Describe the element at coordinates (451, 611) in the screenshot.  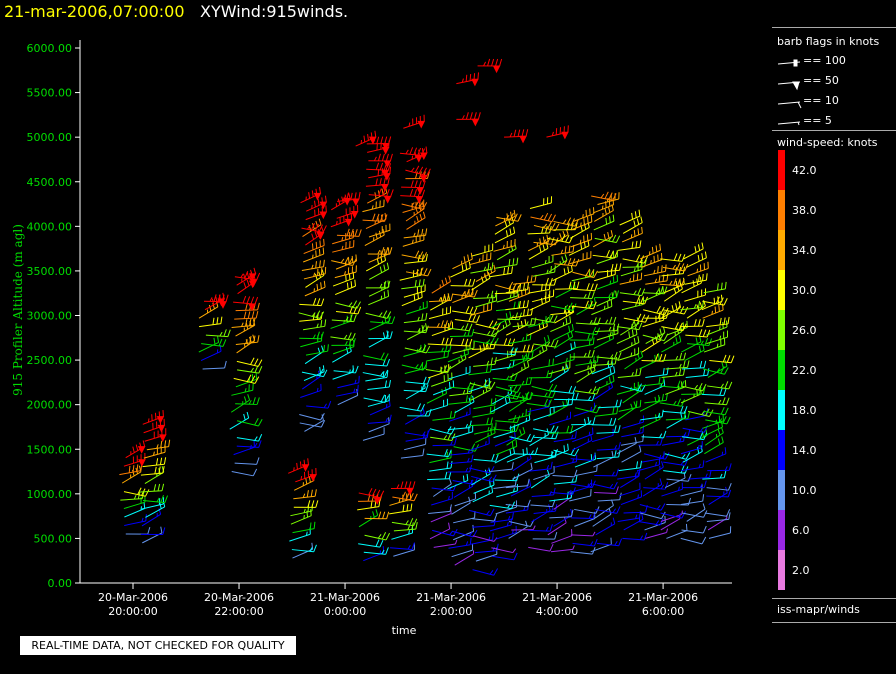
I see `x-tick-time: 2:00:00` at that location.